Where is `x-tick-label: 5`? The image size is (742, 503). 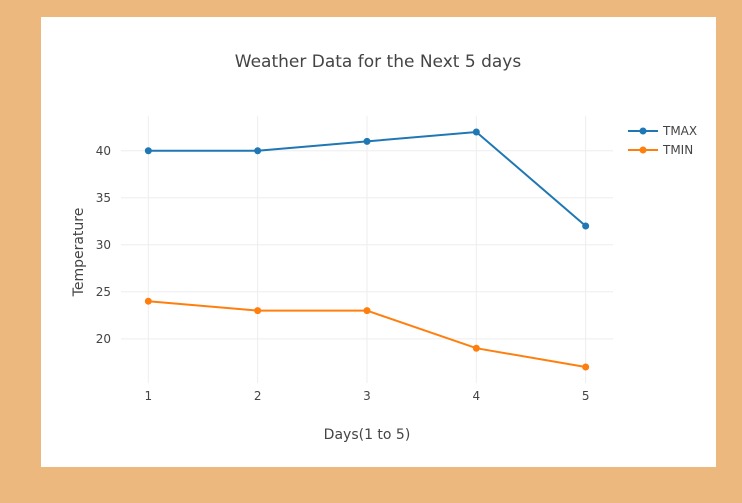 x-tick-label: 5 is located at coordinates (586, 396).